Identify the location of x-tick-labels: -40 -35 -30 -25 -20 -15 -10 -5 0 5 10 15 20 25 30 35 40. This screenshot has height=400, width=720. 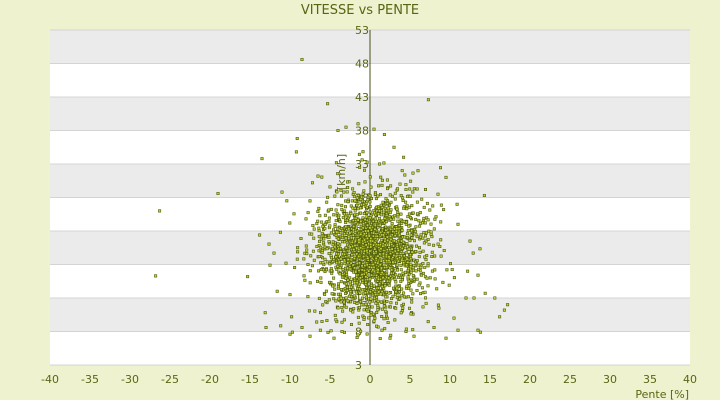
(369, 379).